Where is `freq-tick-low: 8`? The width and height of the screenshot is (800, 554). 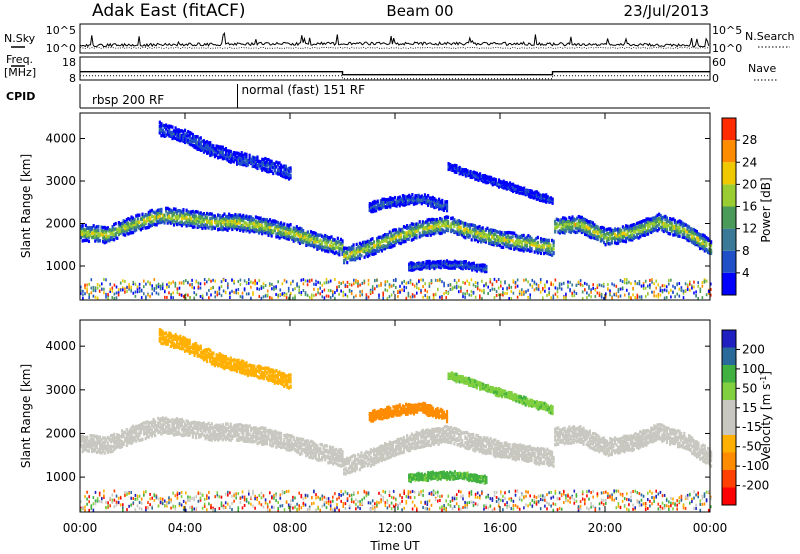 freq-tick-low: 8 is located at coordinates (72, 78).